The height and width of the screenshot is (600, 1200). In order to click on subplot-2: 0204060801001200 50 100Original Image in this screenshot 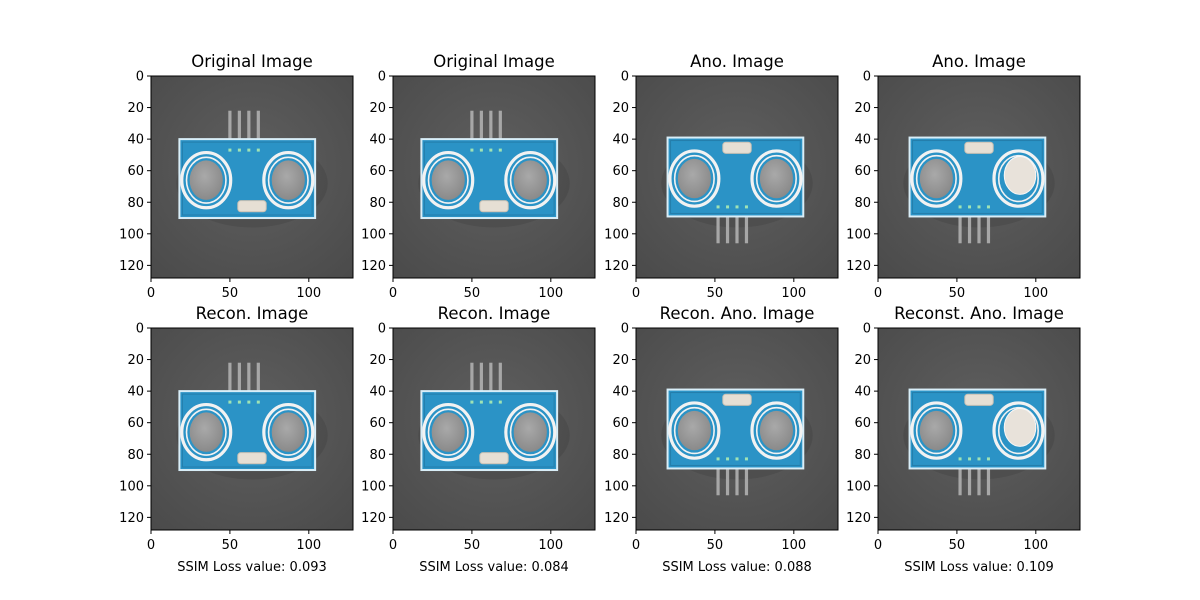, I will do `click(478, 176)`.